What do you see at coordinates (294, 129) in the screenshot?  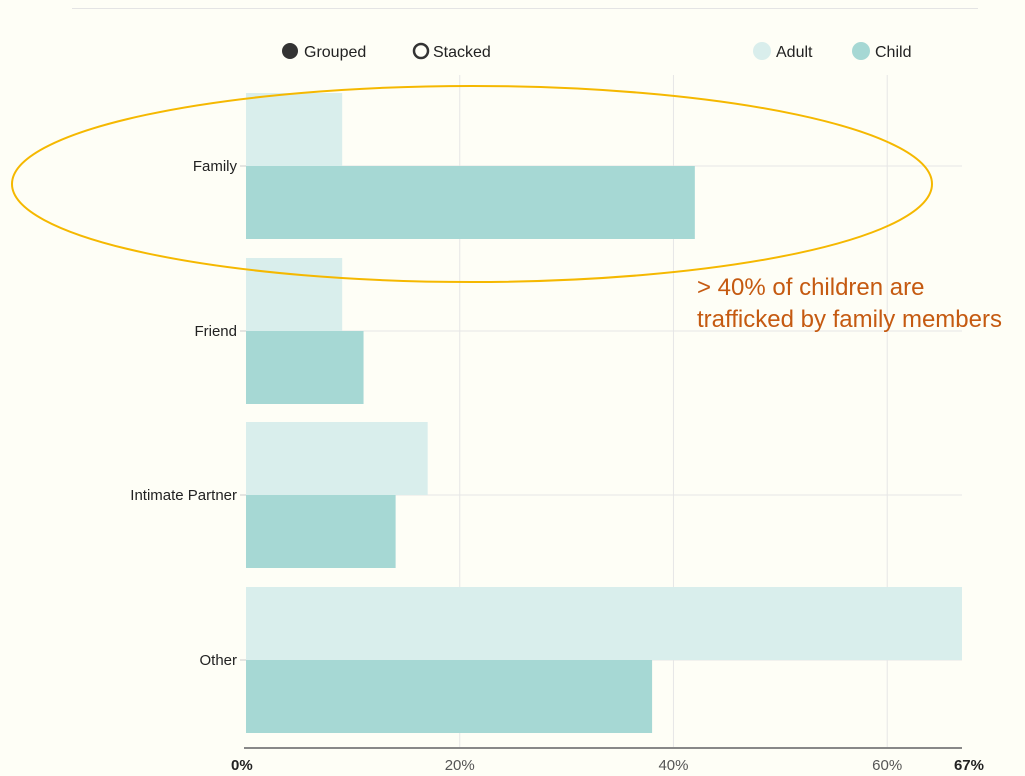 I see `bar-adult-family` at bounding box center [294, 129].